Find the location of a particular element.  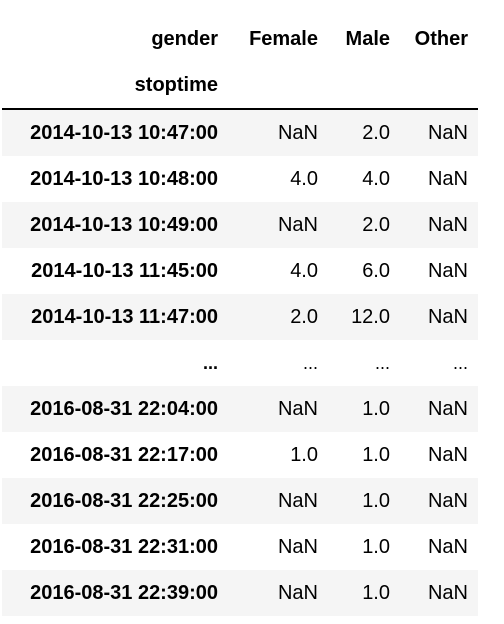

table-header: gender Female Male Other stoptime is located at coordinates (240, 62).